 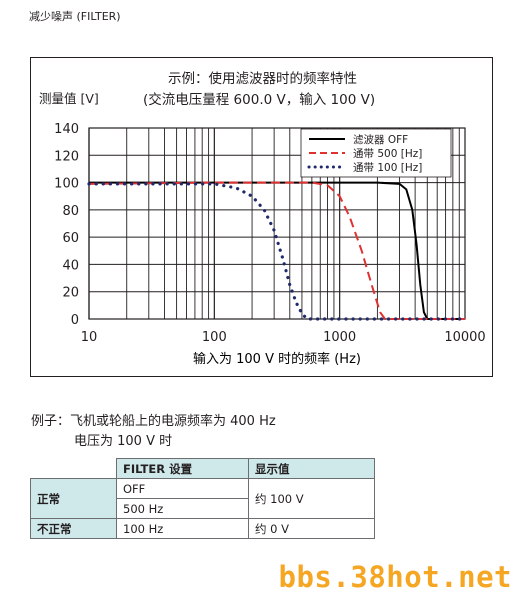 What do you see at coordinates (395, 577) in the screenshot?
I see `watermark: bbs.38hot.net` at bounding box center [395, 577].